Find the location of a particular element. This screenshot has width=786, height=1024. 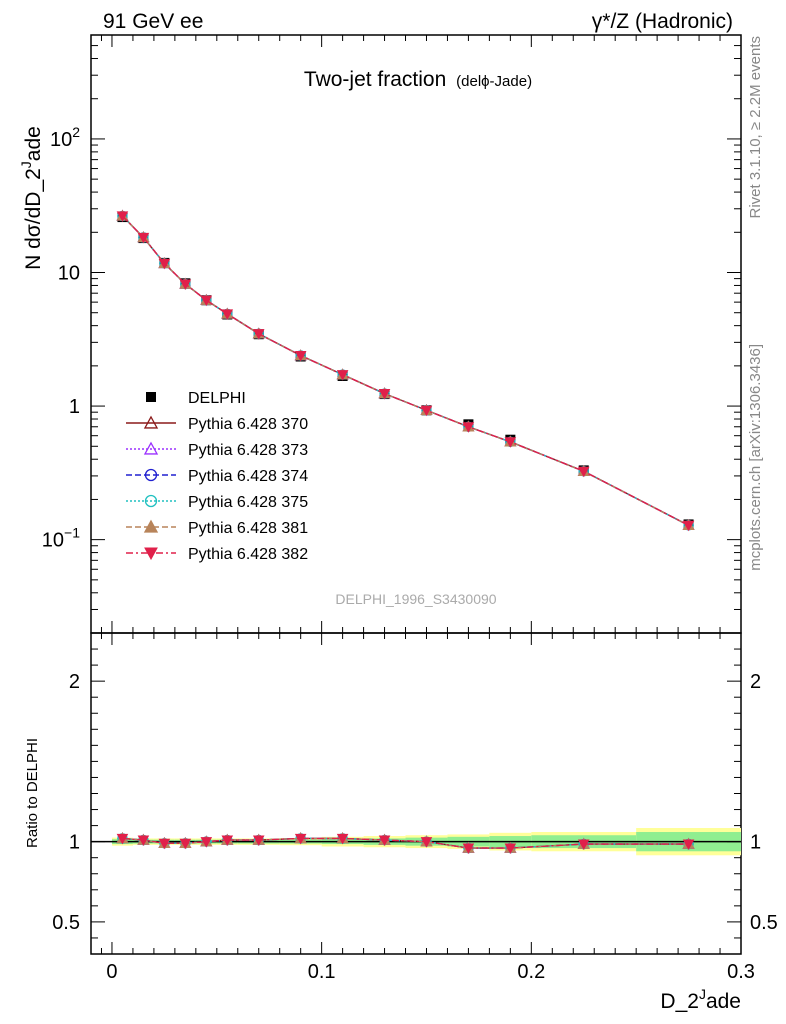

legend-entry: Pythia 6.428 373 is located at coordinates (217, 450).